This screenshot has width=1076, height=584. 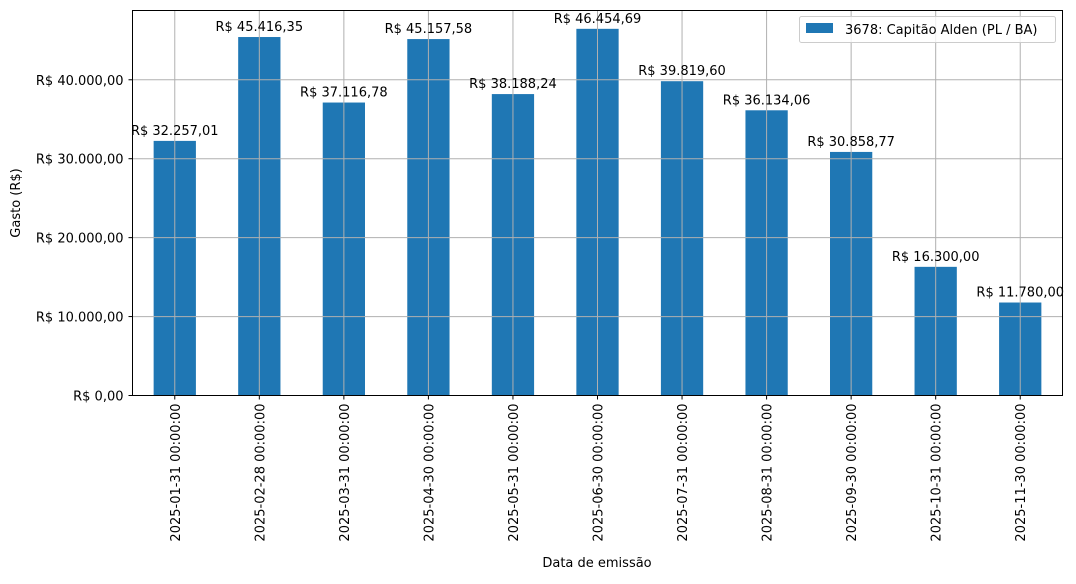 I want to click on data-label: R$ 46.454,69, so click(x=598, y=19).